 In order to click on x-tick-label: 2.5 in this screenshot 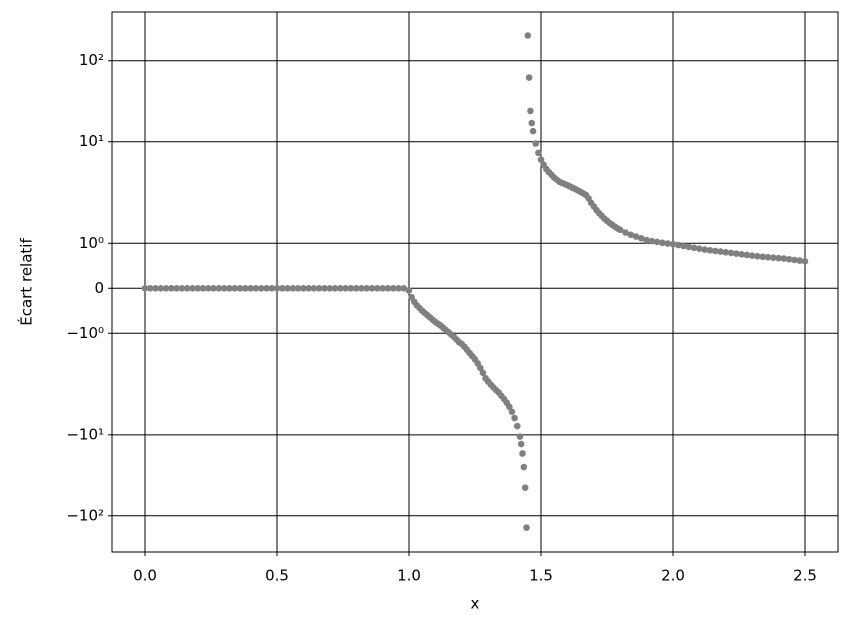, I will do `click(805, 576)`.